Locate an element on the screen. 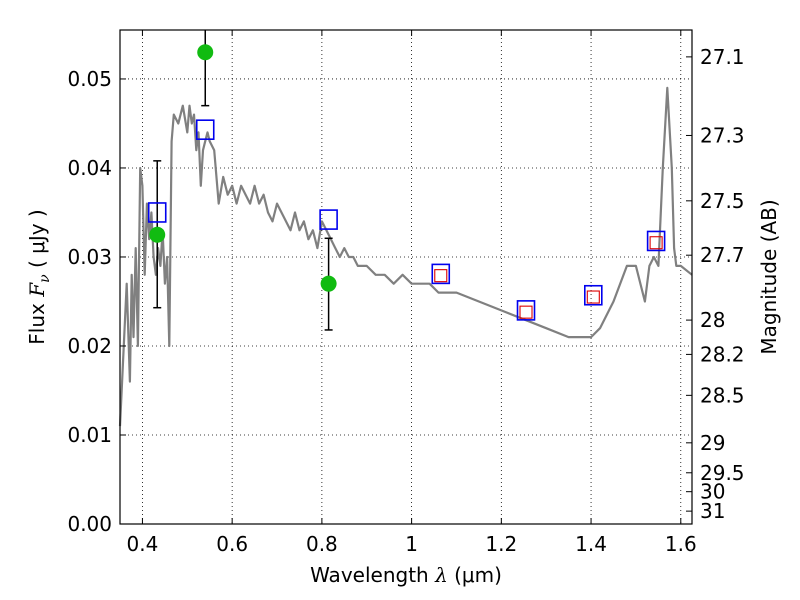  x-tick-label: 1.6 is located at coordinates (681, 544).